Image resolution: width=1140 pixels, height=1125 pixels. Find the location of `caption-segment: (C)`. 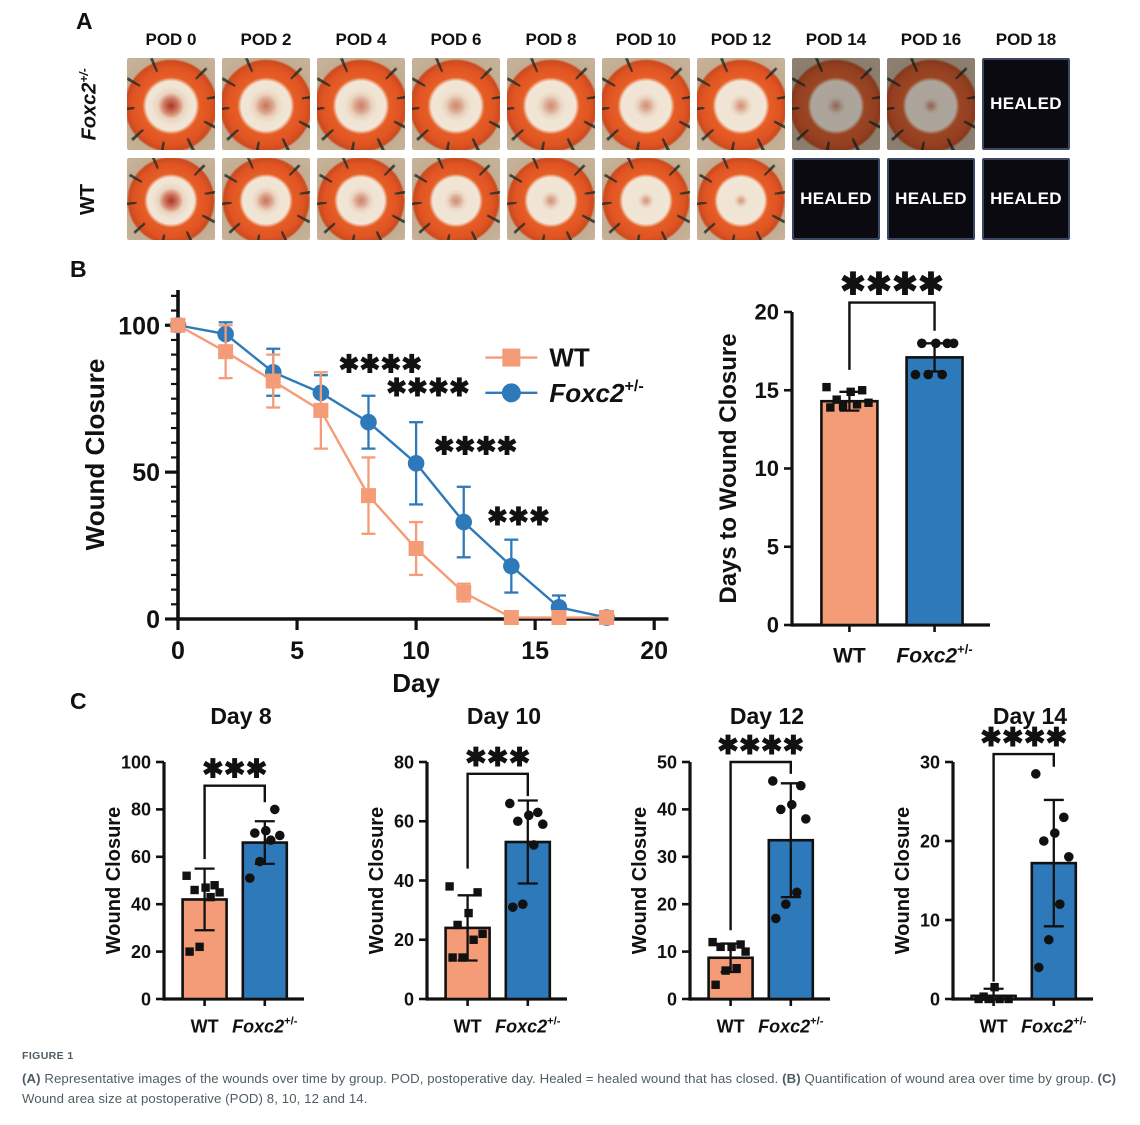

caption-segment: (C) is located at coordinates (1107, 1078).